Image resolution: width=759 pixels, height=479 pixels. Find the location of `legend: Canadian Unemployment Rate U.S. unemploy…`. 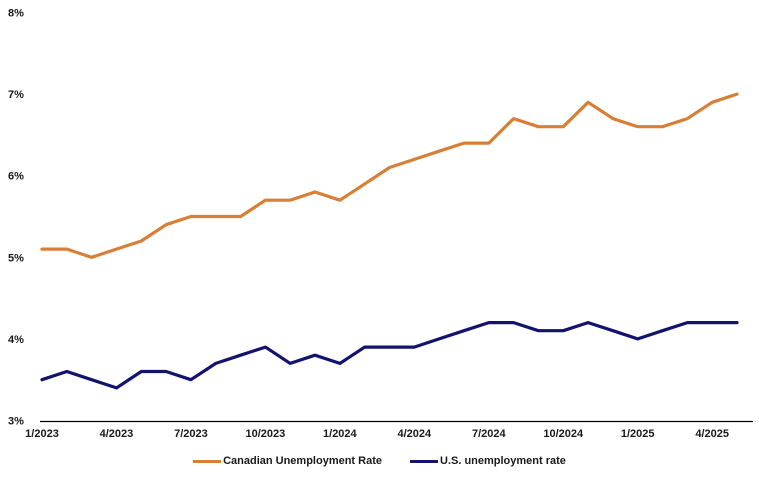

legend: Canadian Unemployment Rate U.S. unemploy… is located at coordinates (379, 461).